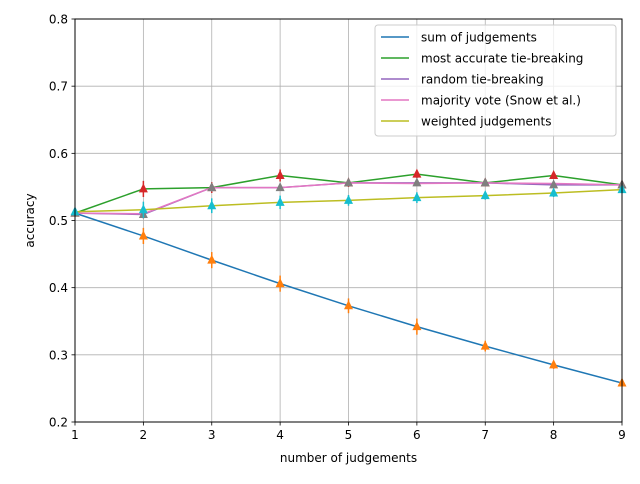 The height and width of the screenshot is (484, 640). What do you see at coordinates (348, 458) in the screenshot?
I see `x-axis-label: number of judgements` at bounding box center [348, 458].